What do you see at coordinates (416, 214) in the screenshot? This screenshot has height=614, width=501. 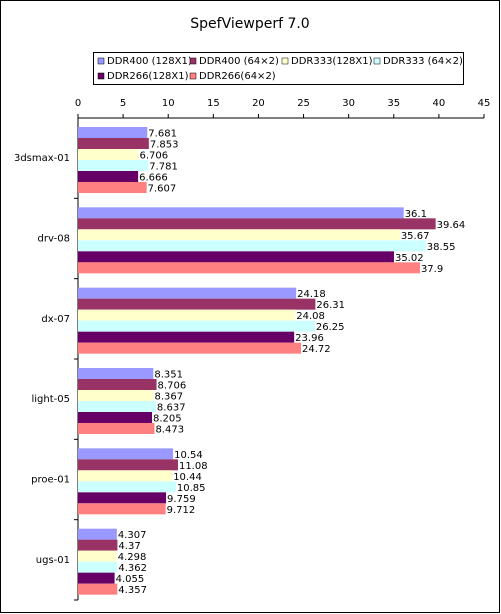 I see `data-label: 36.1` at bounding box center [416, 214].